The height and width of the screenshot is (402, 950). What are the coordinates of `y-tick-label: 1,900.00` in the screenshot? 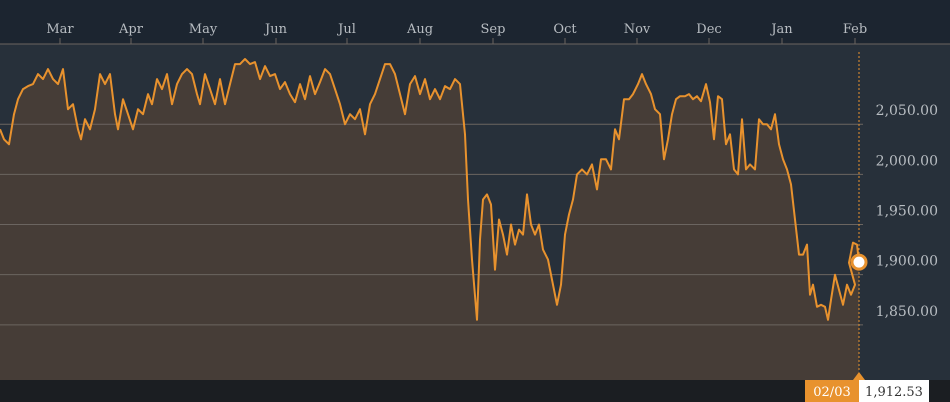 It's located at (907, 262).